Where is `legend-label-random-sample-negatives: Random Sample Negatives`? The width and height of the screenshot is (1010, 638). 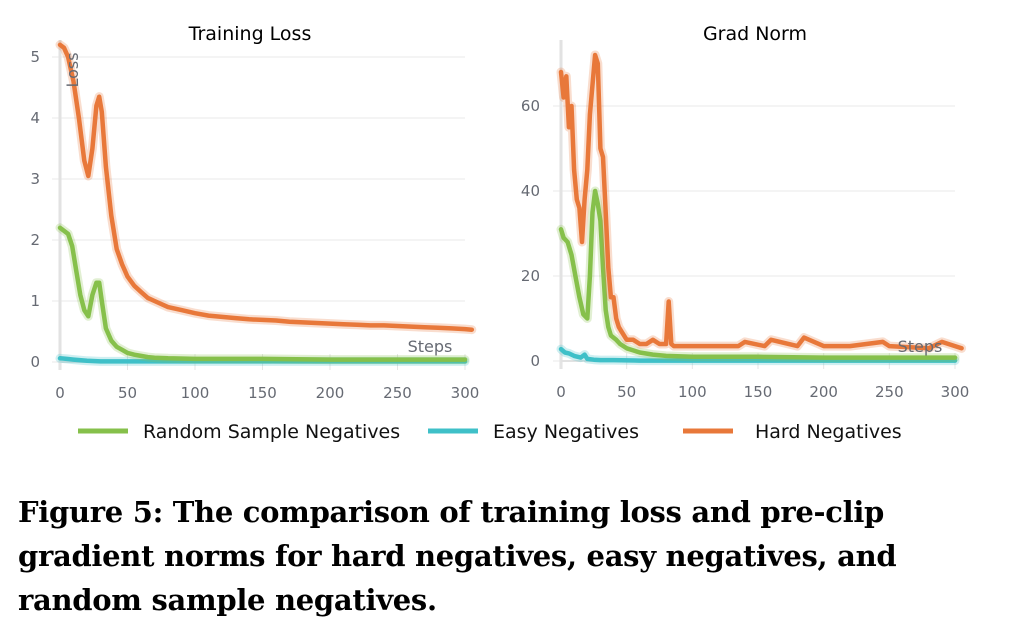 legend-label-random-sample-negatives: Random Sample Negatives is located at coordinates (271, 432).